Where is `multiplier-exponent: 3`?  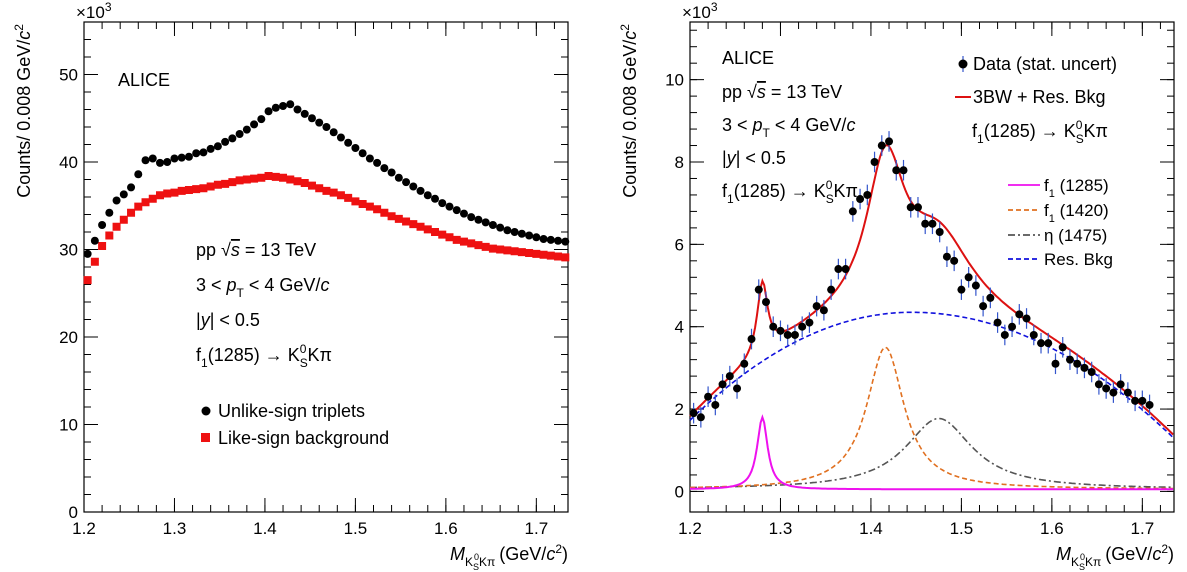
multiplier-exponent: 3 is located at coordinates (108, 7).